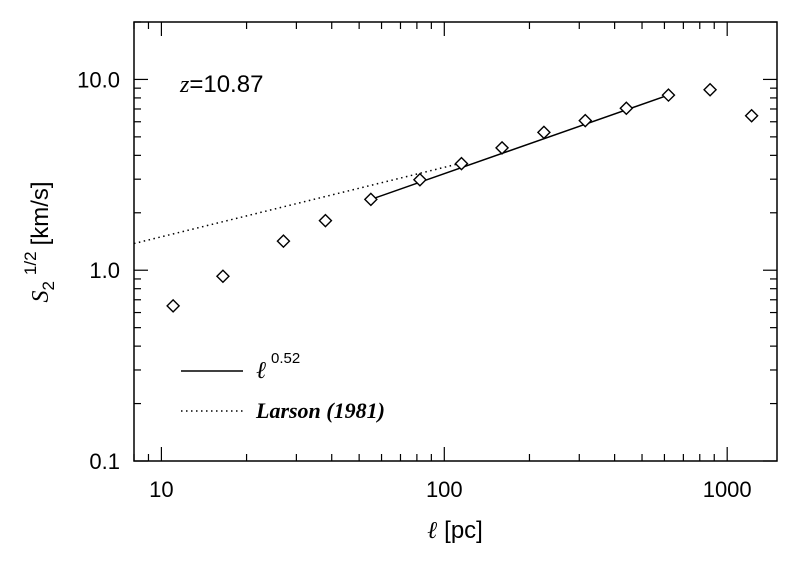 Image resolution: width=792 pixels, height=566 pixels. What do you see at coordinates (221, 84) in the screenshot?
I see `redshift-annotation: z=10.87` at bounding box center [221, 84].